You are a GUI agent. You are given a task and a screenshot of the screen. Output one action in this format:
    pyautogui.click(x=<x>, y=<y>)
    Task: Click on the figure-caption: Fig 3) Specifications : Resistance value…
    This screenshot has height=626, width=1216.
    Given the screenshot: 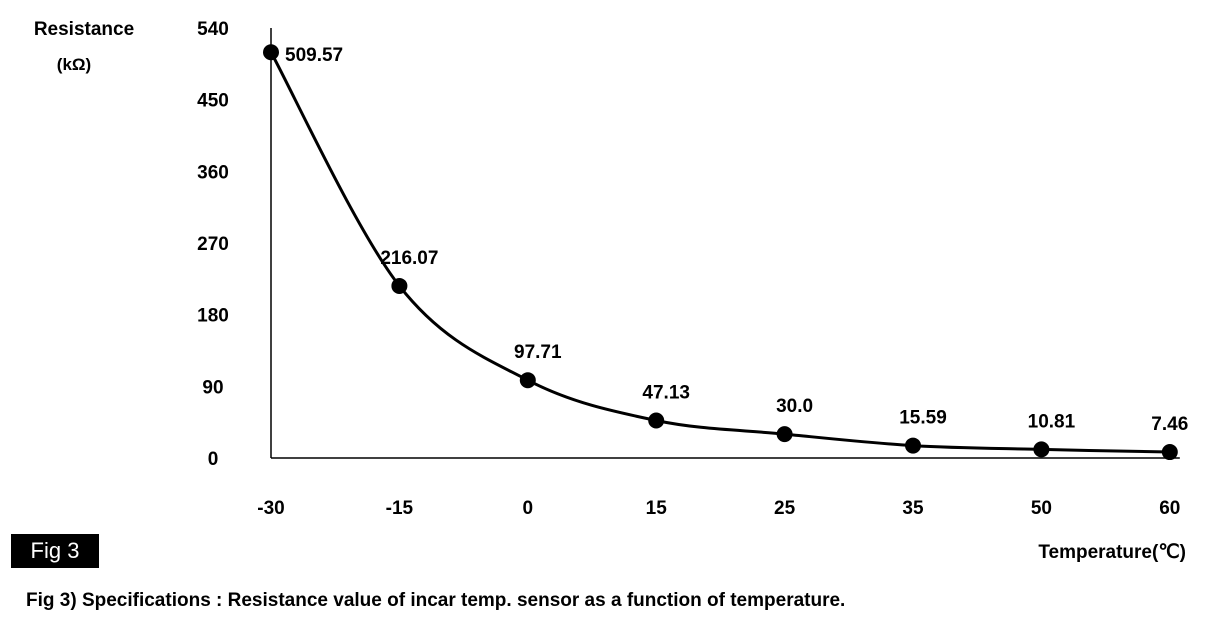 What is the action you would take?
    pyautogui.click(x=436, y=600)
    